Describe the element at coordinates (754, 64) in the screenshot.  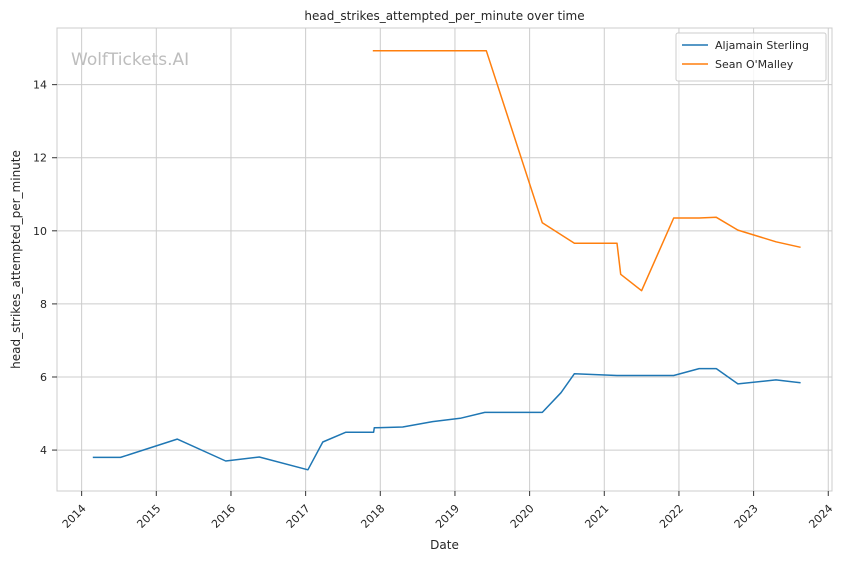
I see `legend-label: Sean O'Malley` at that location.